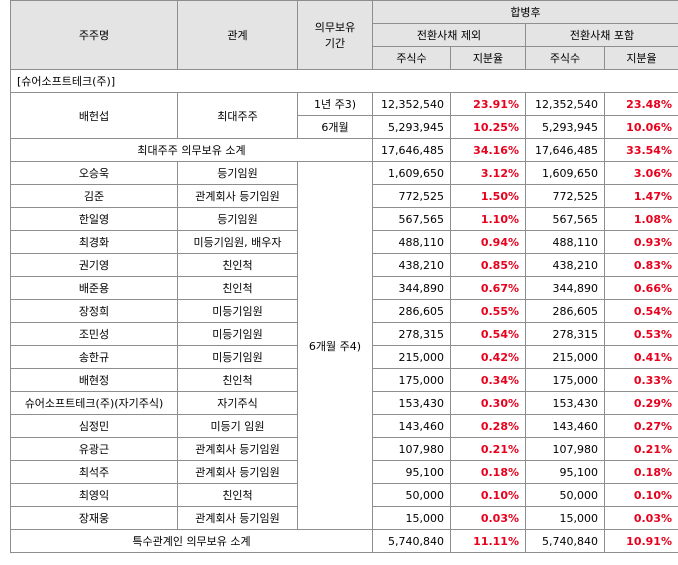 The height and width of the screenshot is (565, 678). Describe the element at coordinates (488, 173) in the screenshot. I see `special-ratio-excl: 3.12%` at that location.